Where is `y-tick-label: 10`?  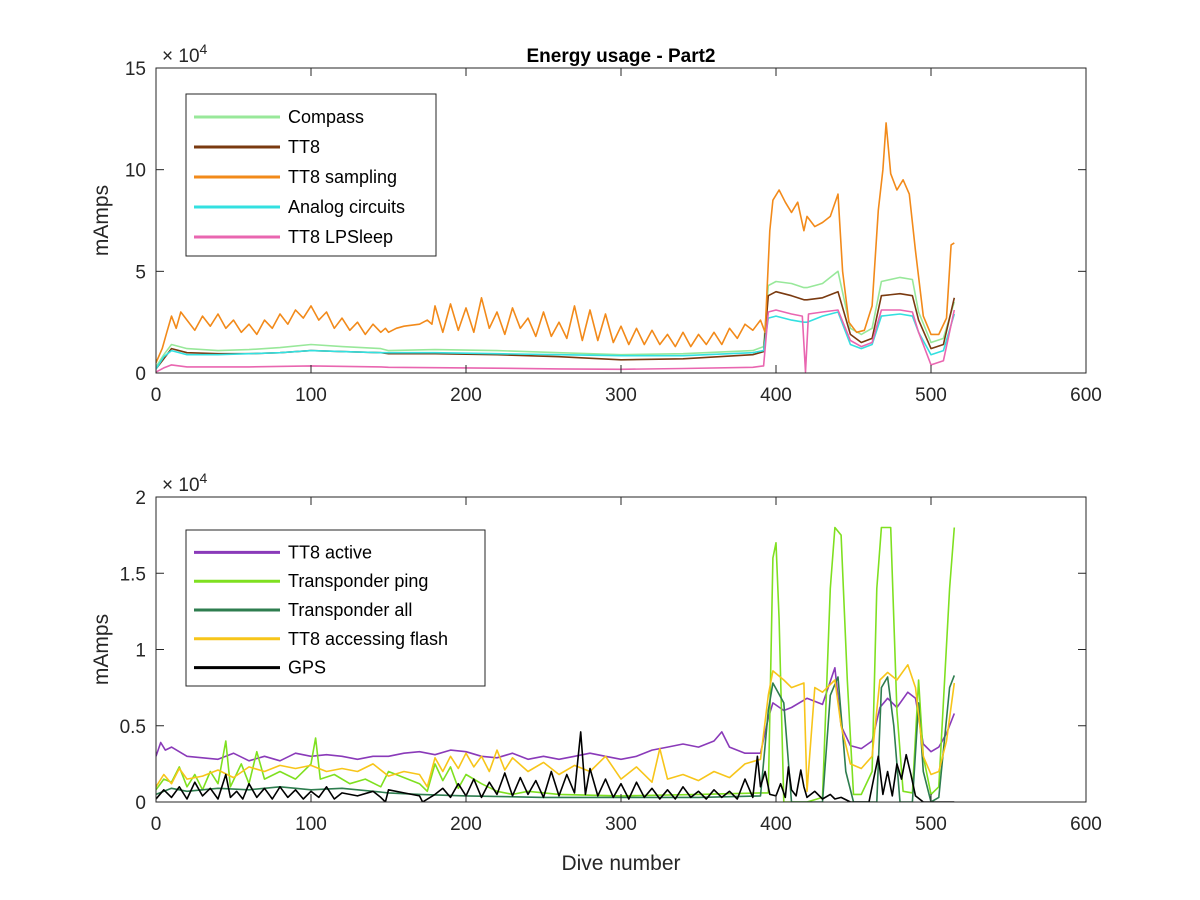 y-tick-label: 10 is located at coordinates (135, 171).